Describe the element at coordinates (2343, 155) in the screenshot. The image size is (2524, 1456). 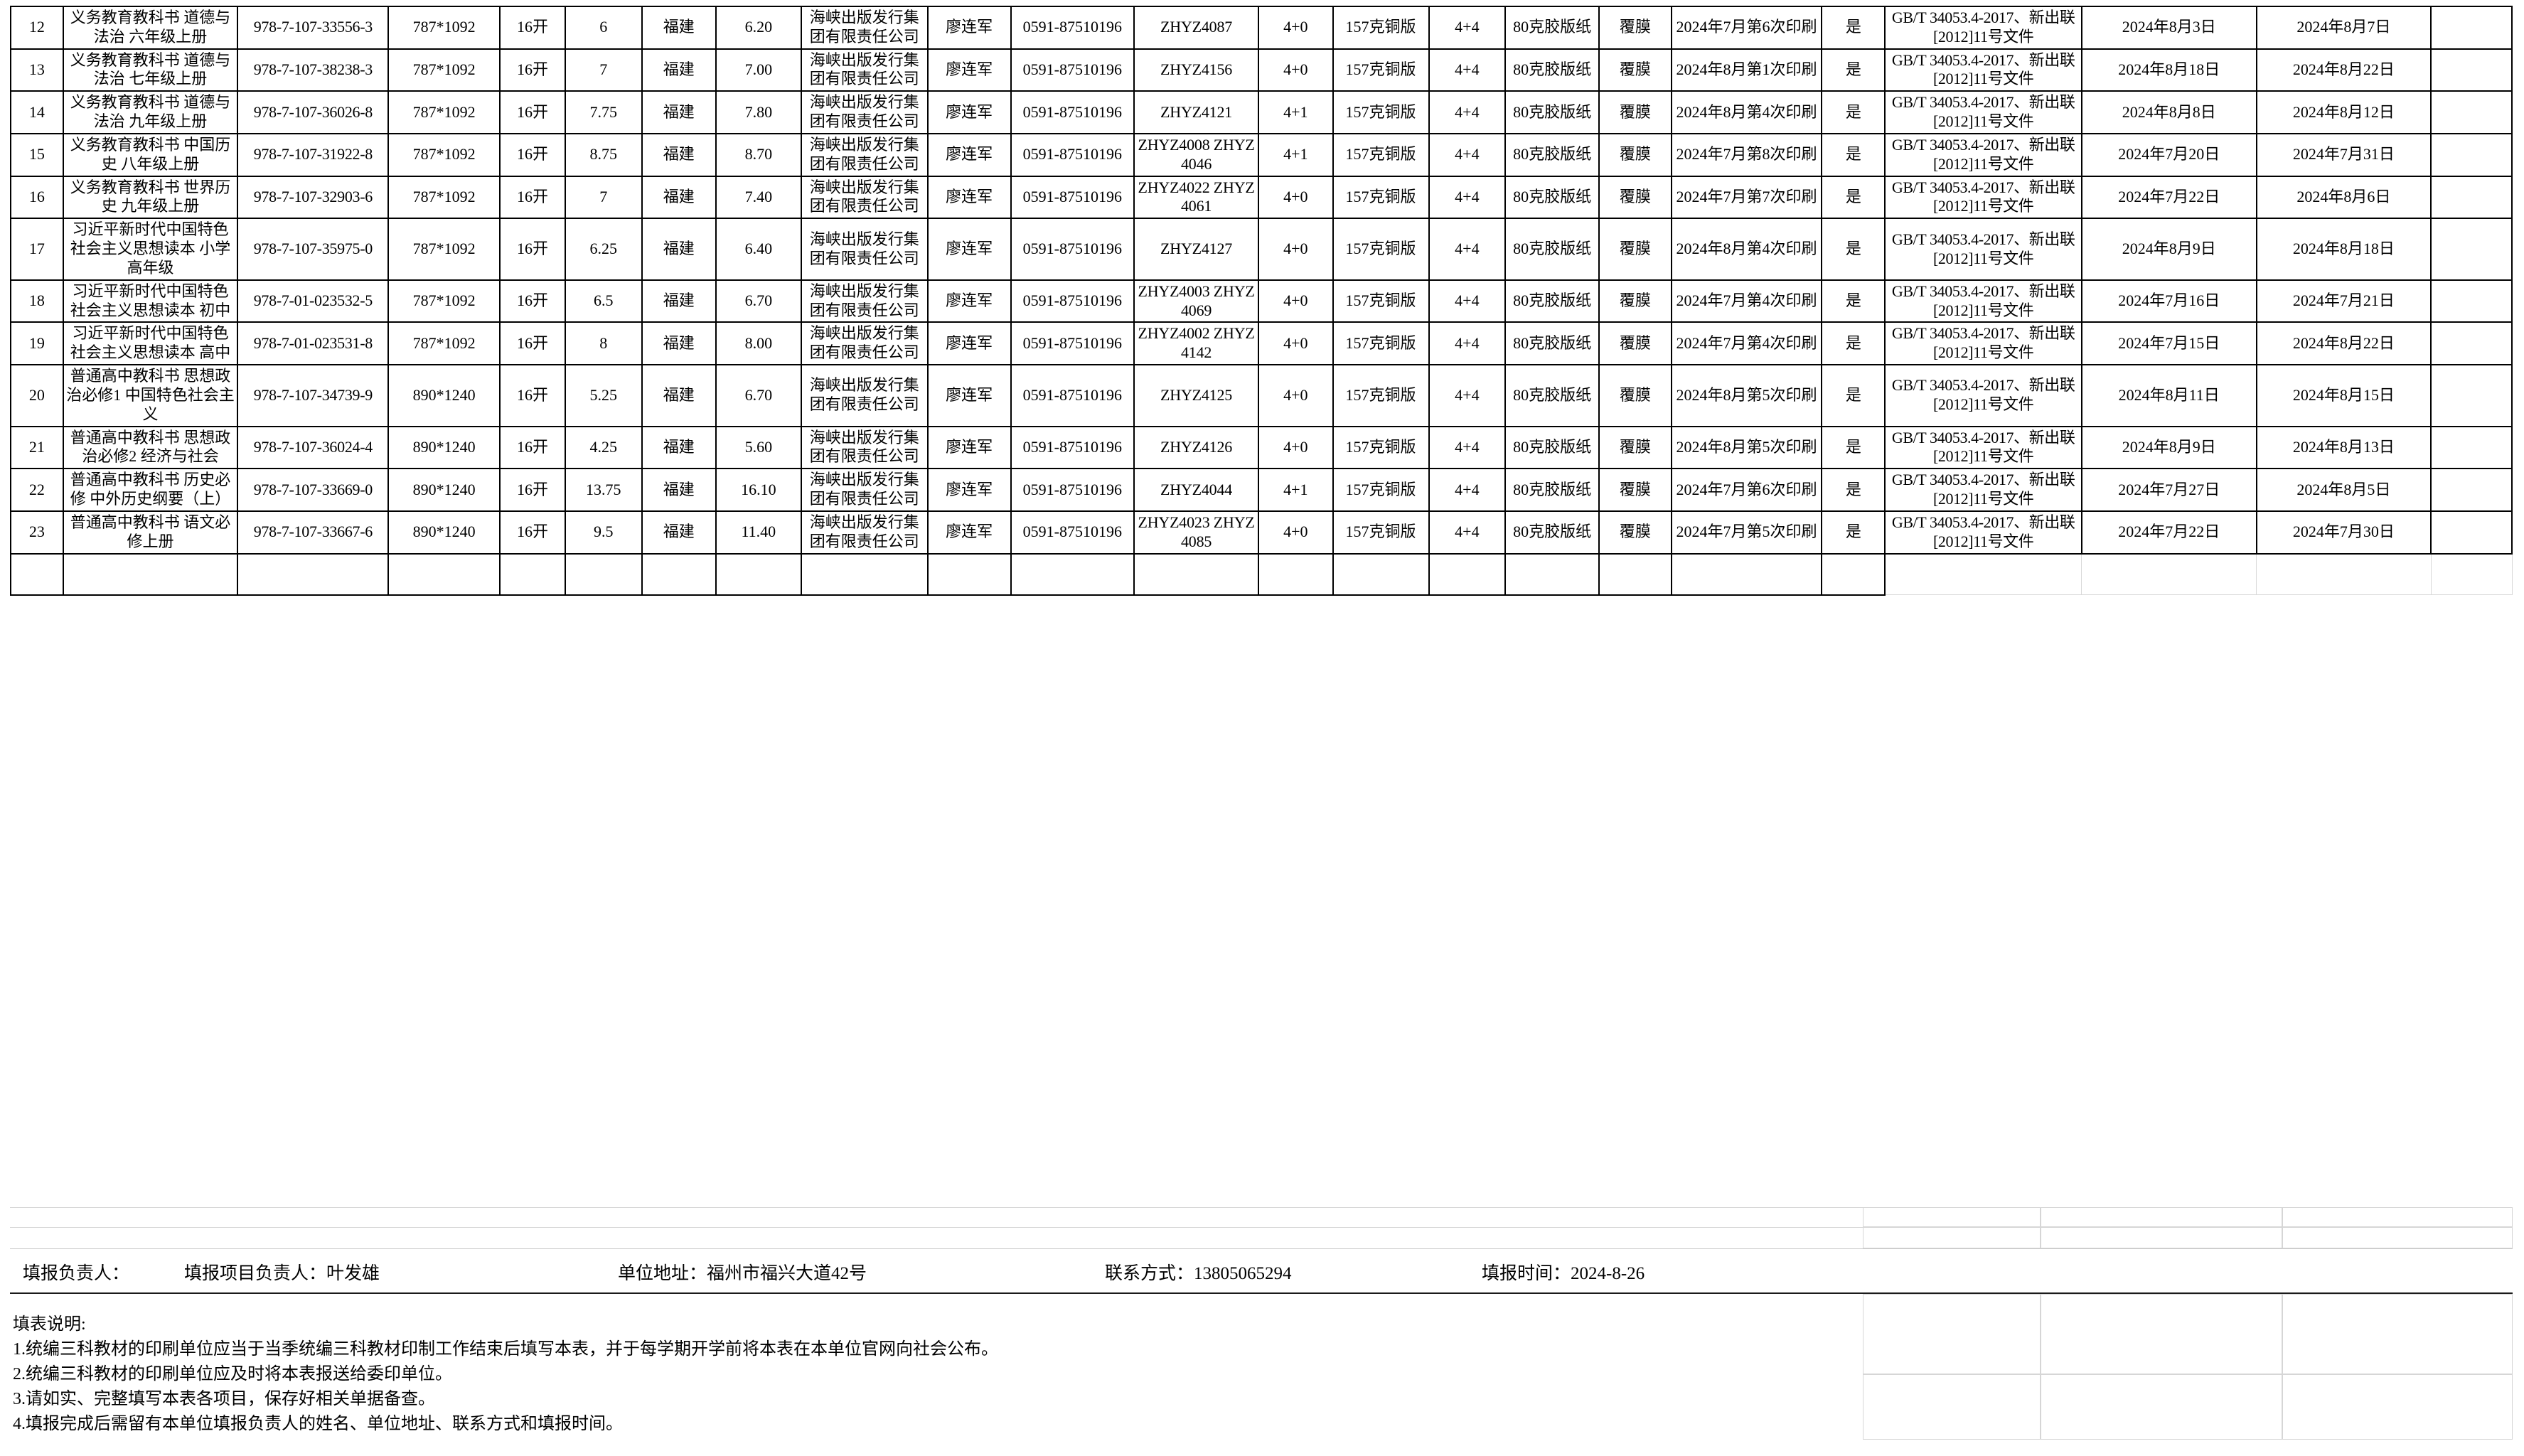
I see `cell-finish-date: 2024年7月31日` at that location.